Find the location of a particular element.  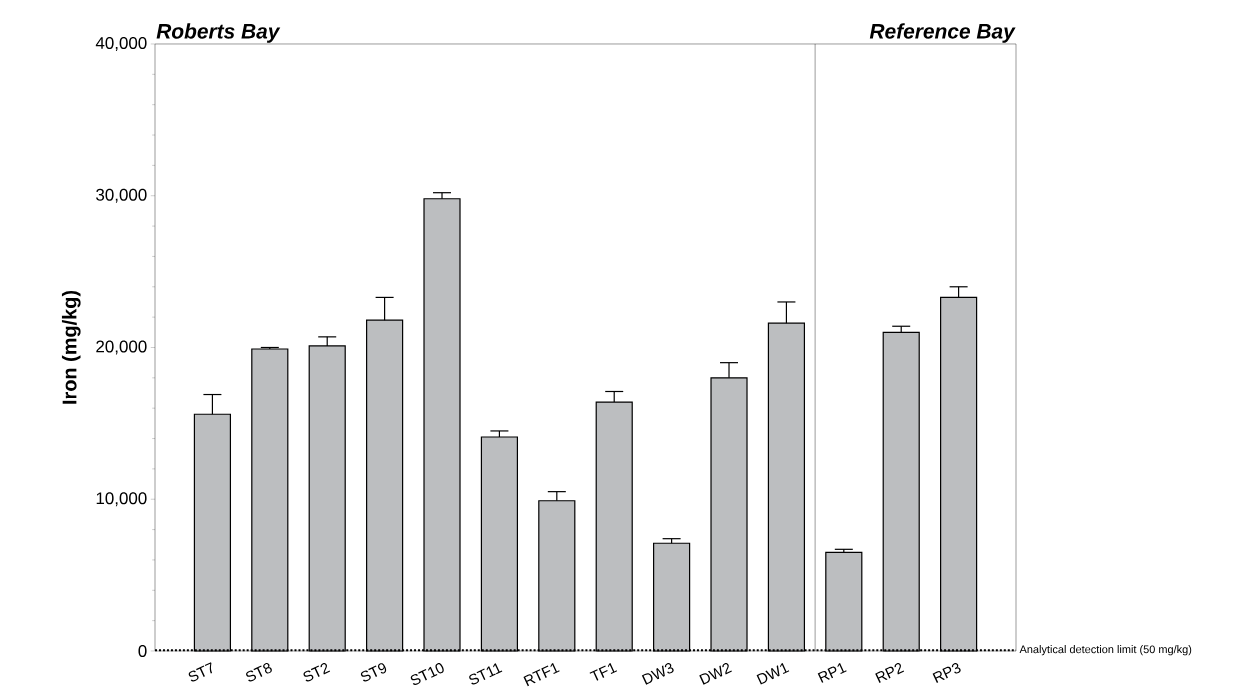

y-tick-label: 20,000 is located at coordinates (121, 347).